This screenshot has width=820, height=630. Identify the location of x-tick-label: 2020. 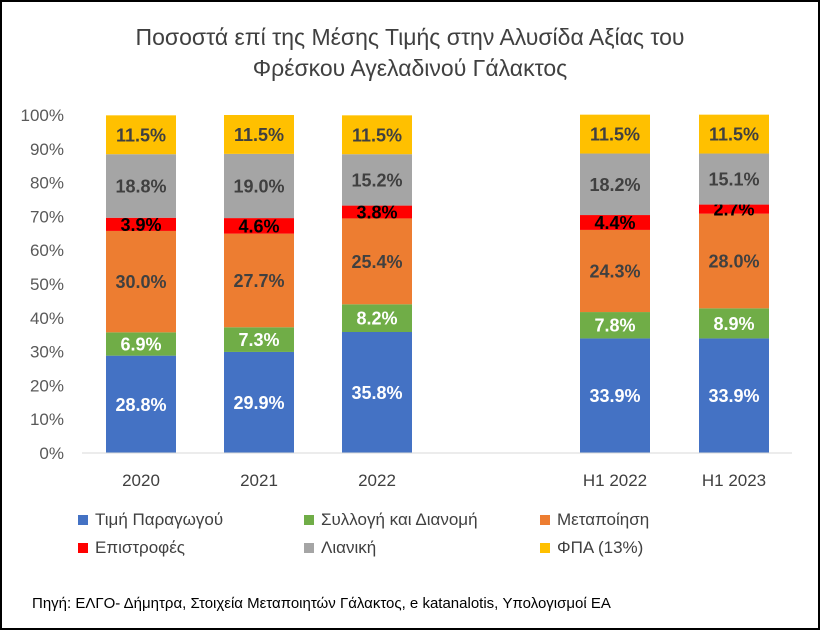
(141, 480).